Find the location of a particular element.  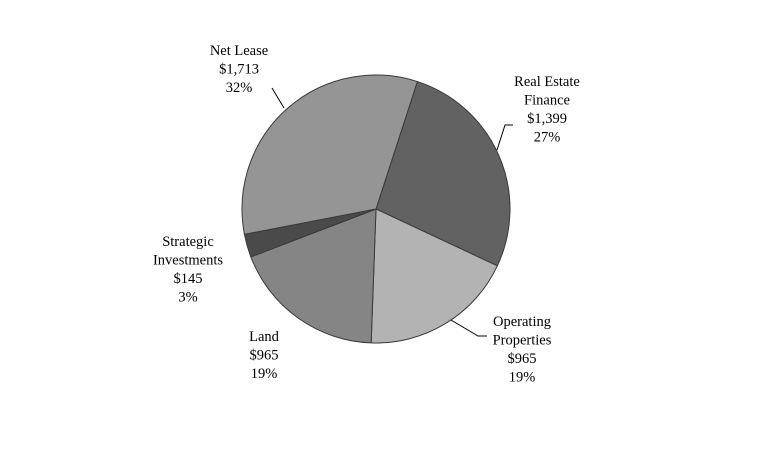

slice-net-lease is located at coordinates (330, 154).